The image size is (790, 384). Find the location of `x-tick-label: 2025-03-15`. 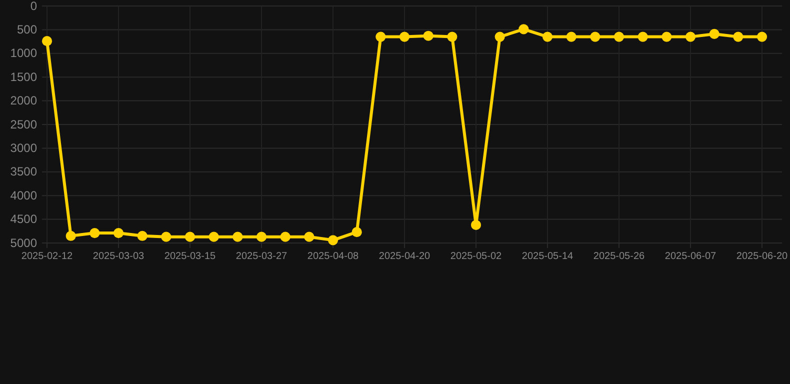

x-tick-label: 2025-03-15 is located at coordinates (190, 256).